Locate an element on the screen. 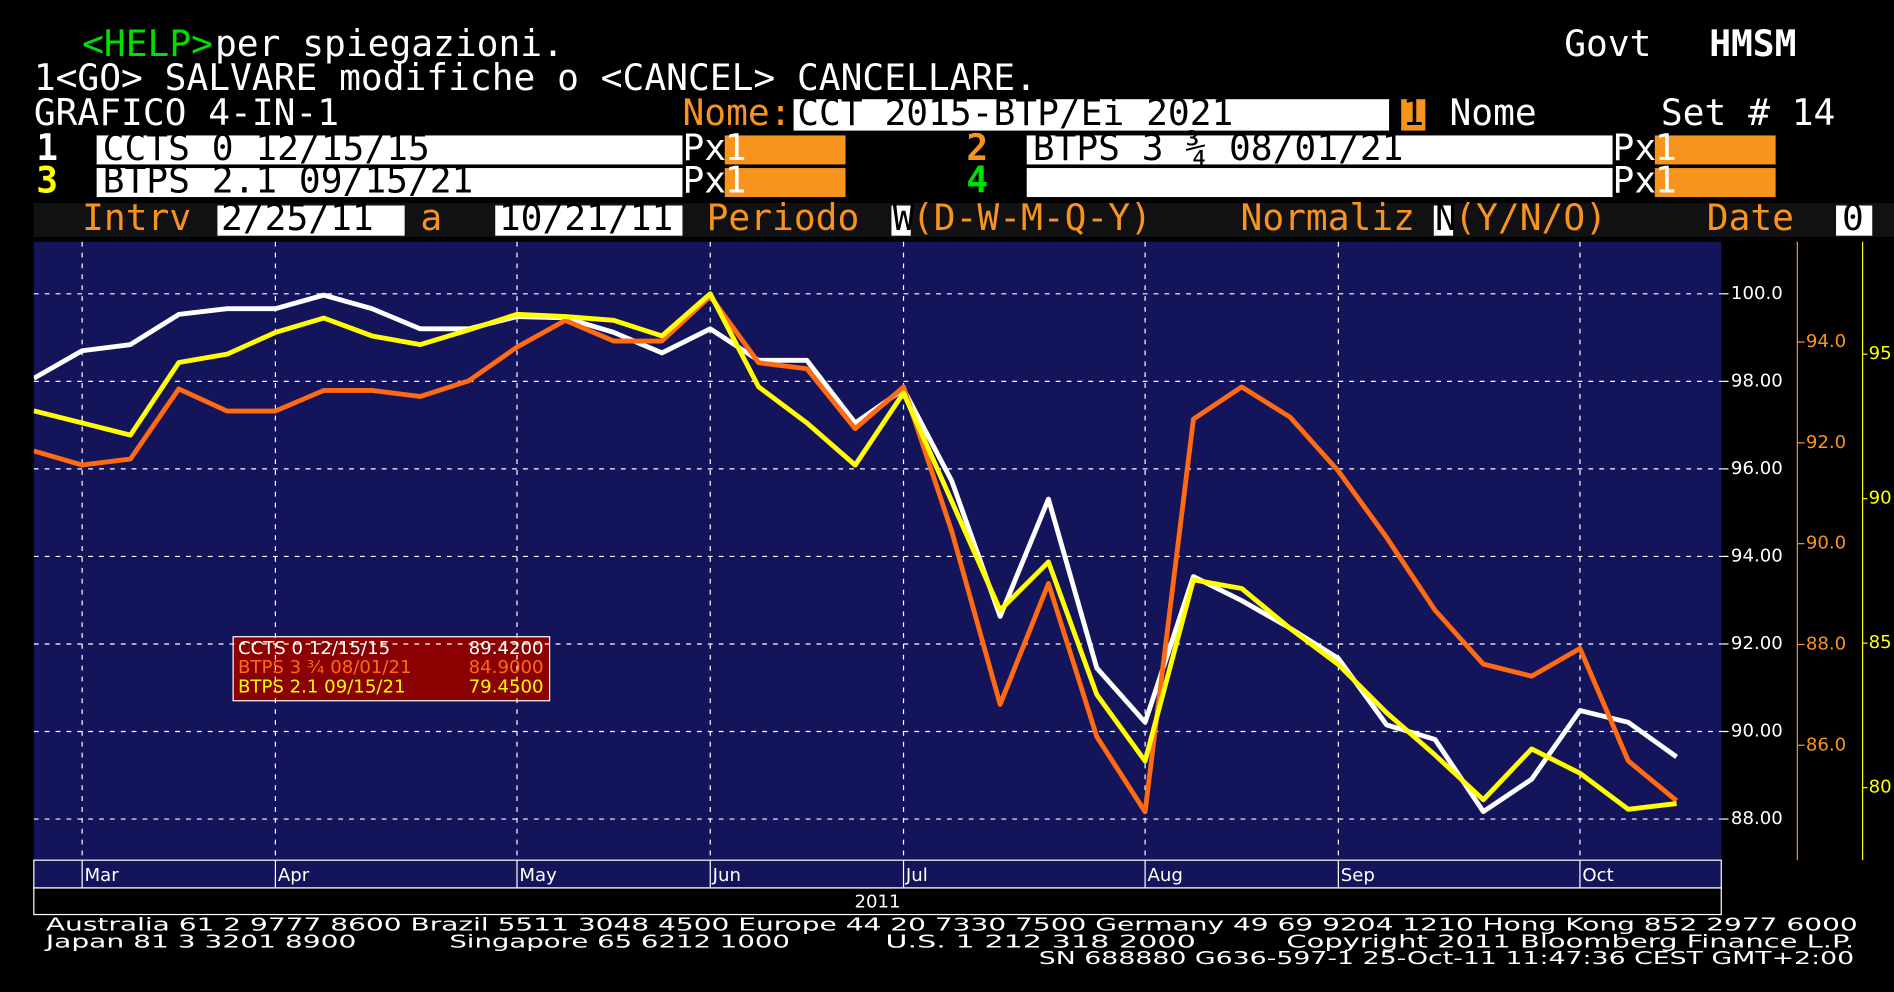 The image size is (1894, 992). name-index: 1 is located at coordinates (1413, 112).